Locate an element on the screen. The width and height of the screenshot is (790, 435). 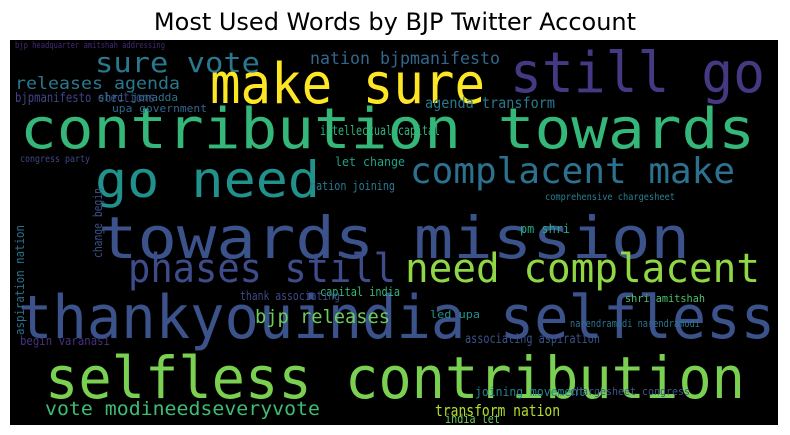
word: bjp releases is located at coordinates (322, 317).